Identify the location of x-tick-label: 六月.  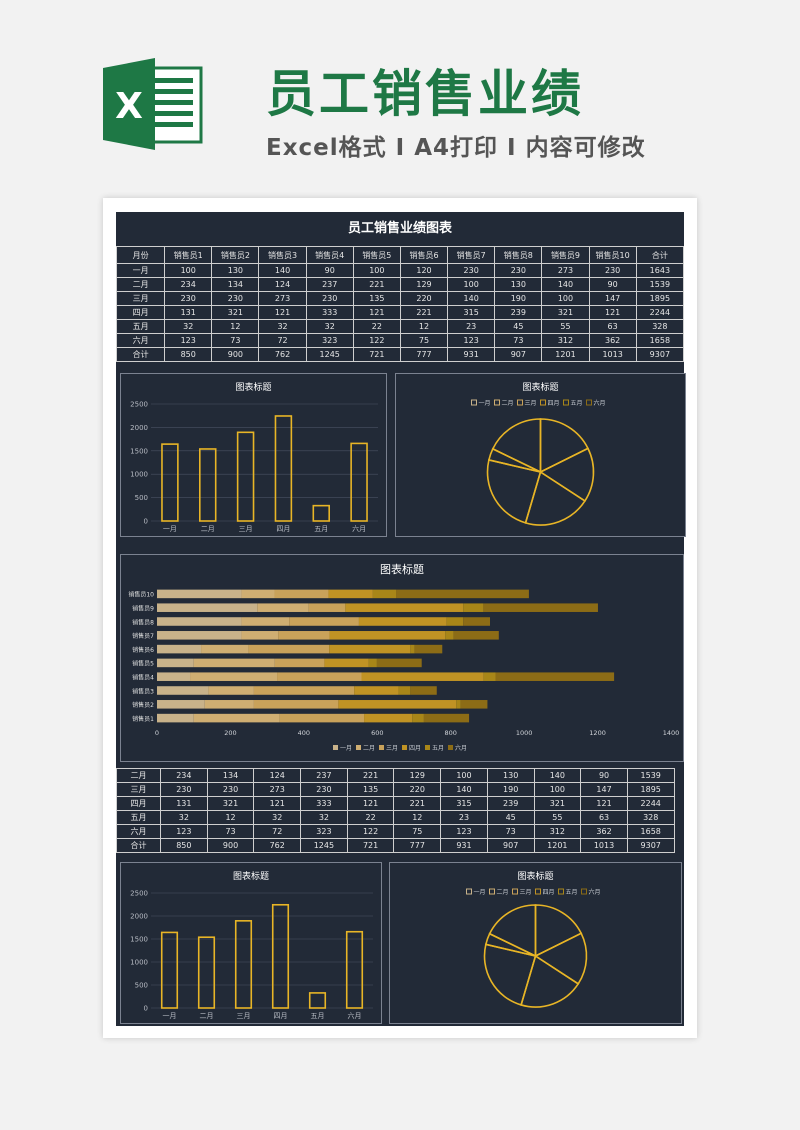
(359, 528).